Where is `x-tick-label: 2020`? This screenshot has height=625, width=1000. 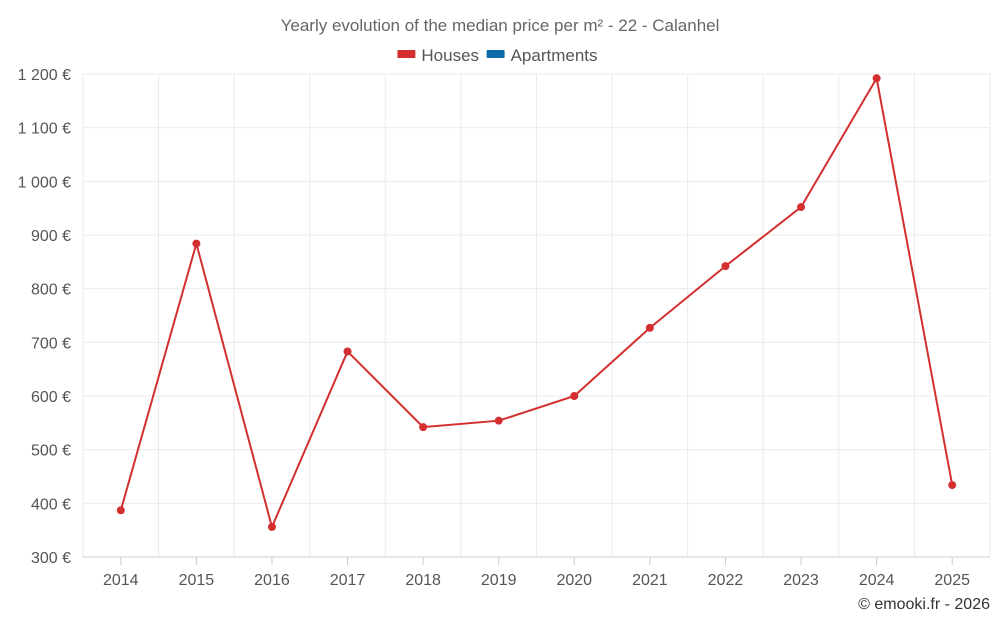 x-tick-label: 2020 is located at coordinates (574, 580).